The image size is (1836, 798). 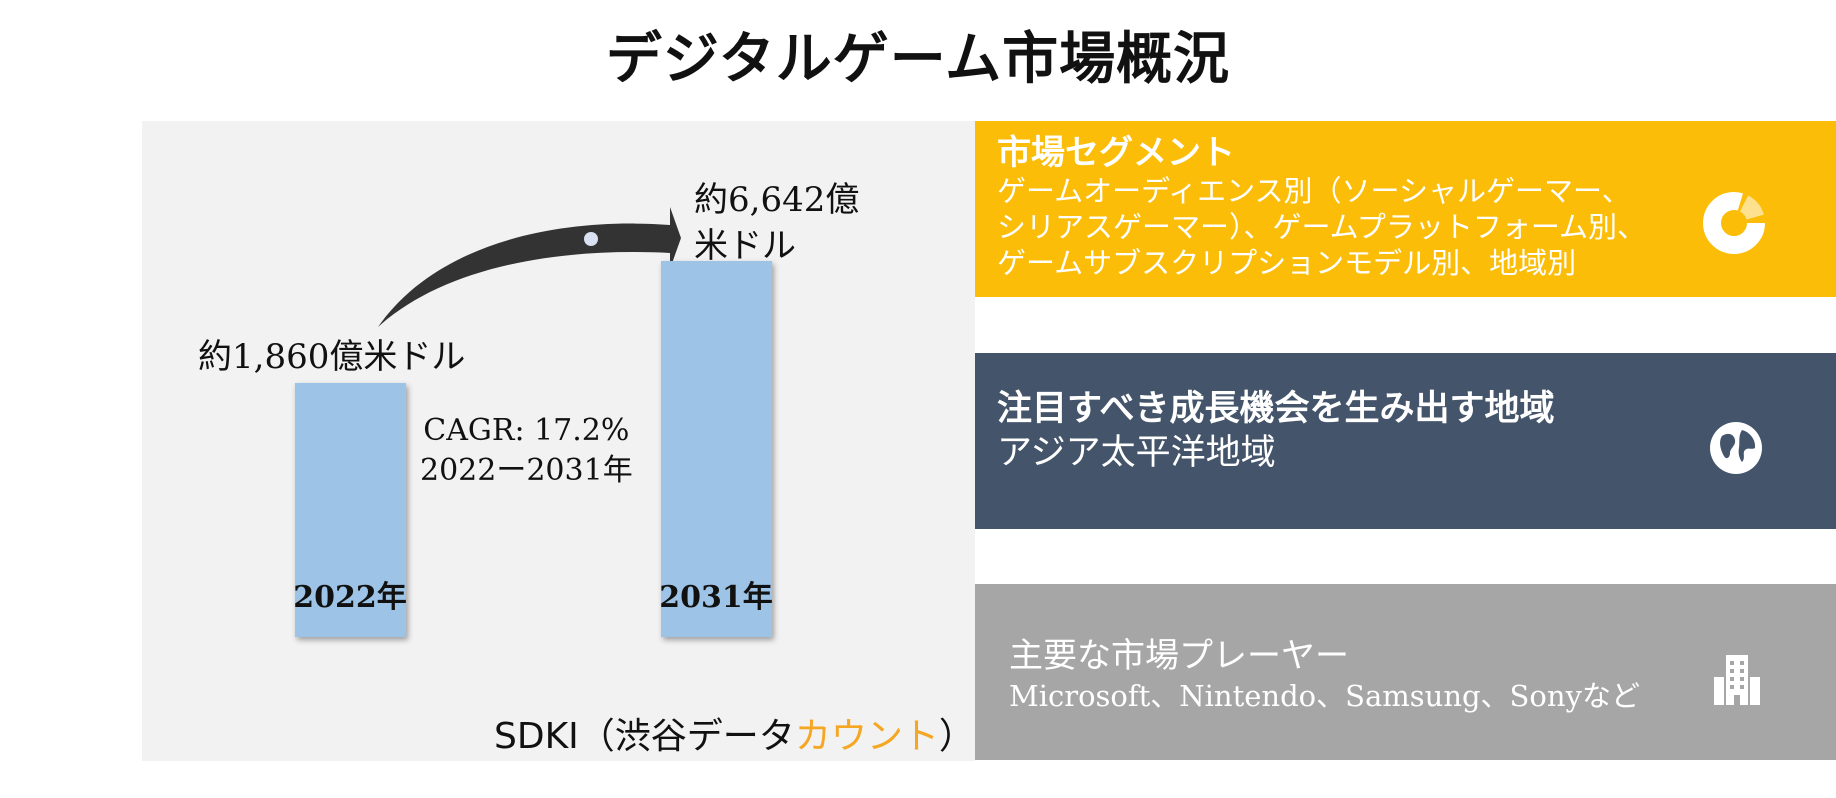 I want to click on credit-prefix: SDKI（渋谷データ, so click(x=644, y=736).